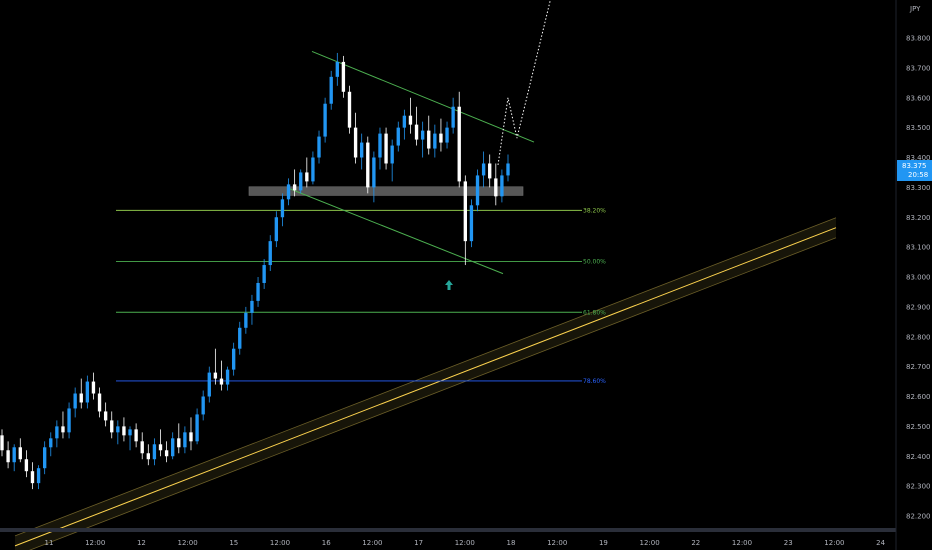 The width and height of the screenshot is (932, 550). What do you see at coordinates (396, 231) in the screenshot?
I see `channel-lower-line` at bounding box center [396, 231].